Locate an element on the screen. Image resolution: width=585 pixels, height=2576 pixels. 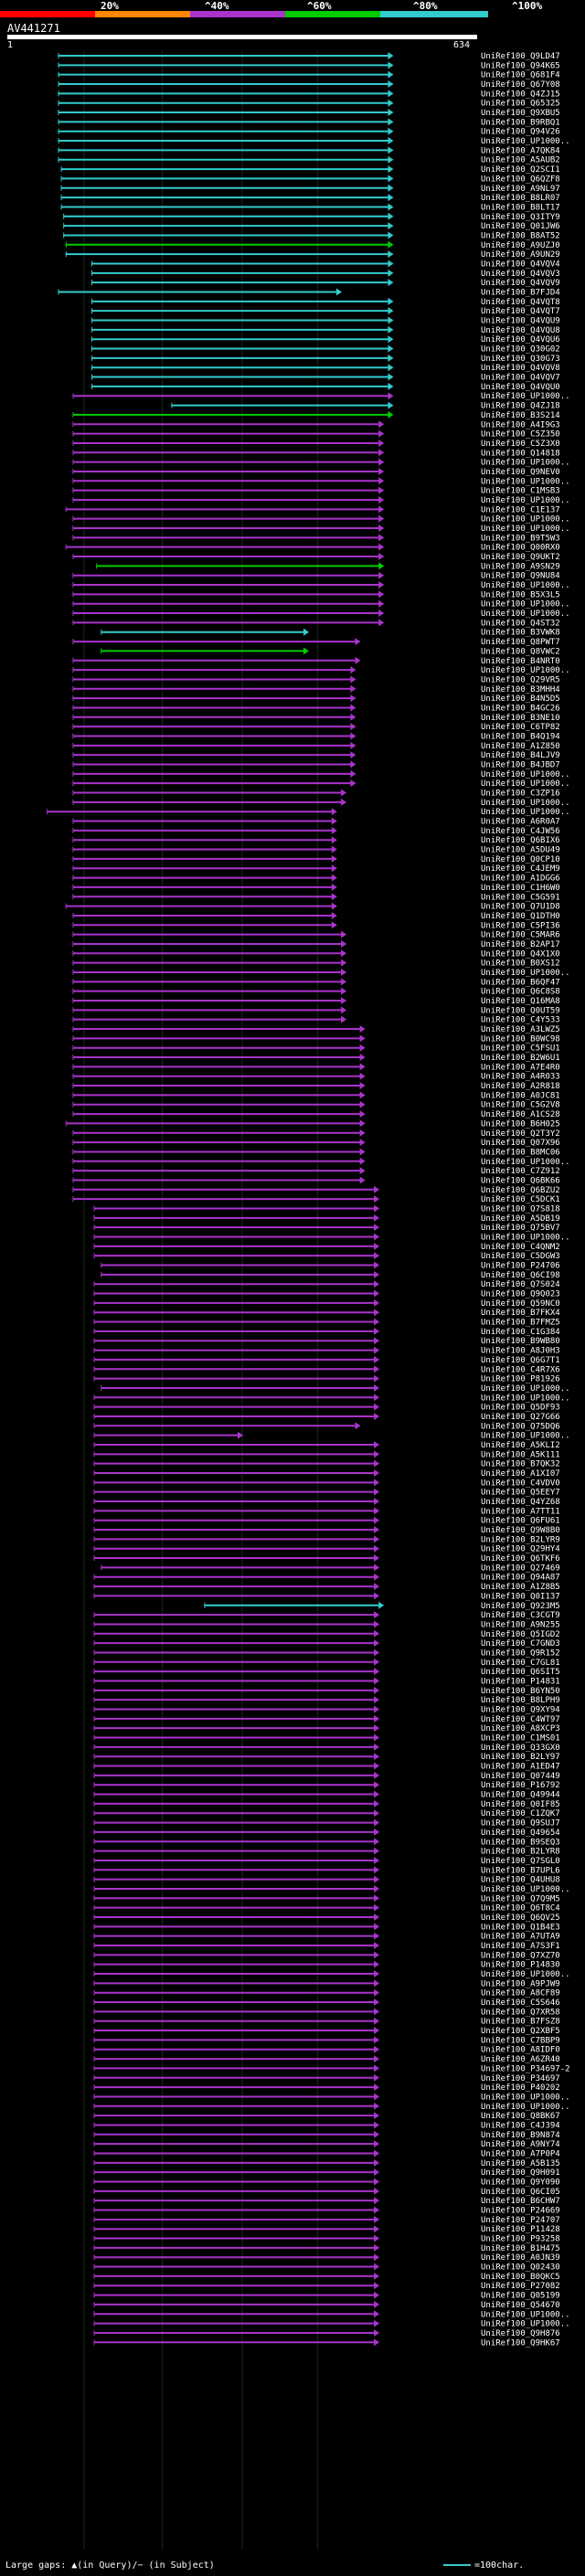
hit-label: UniRef100_Q07X96 is located at coordinates (520, 1143).